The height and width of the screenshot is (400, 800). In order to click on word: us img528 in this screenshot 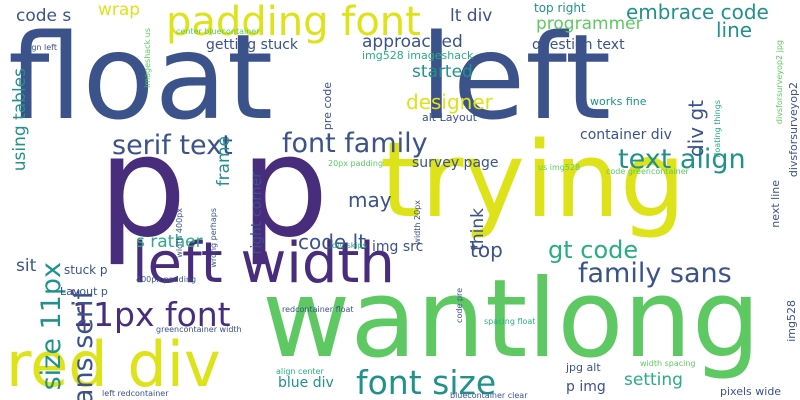, I will do `click(559, 167)`.